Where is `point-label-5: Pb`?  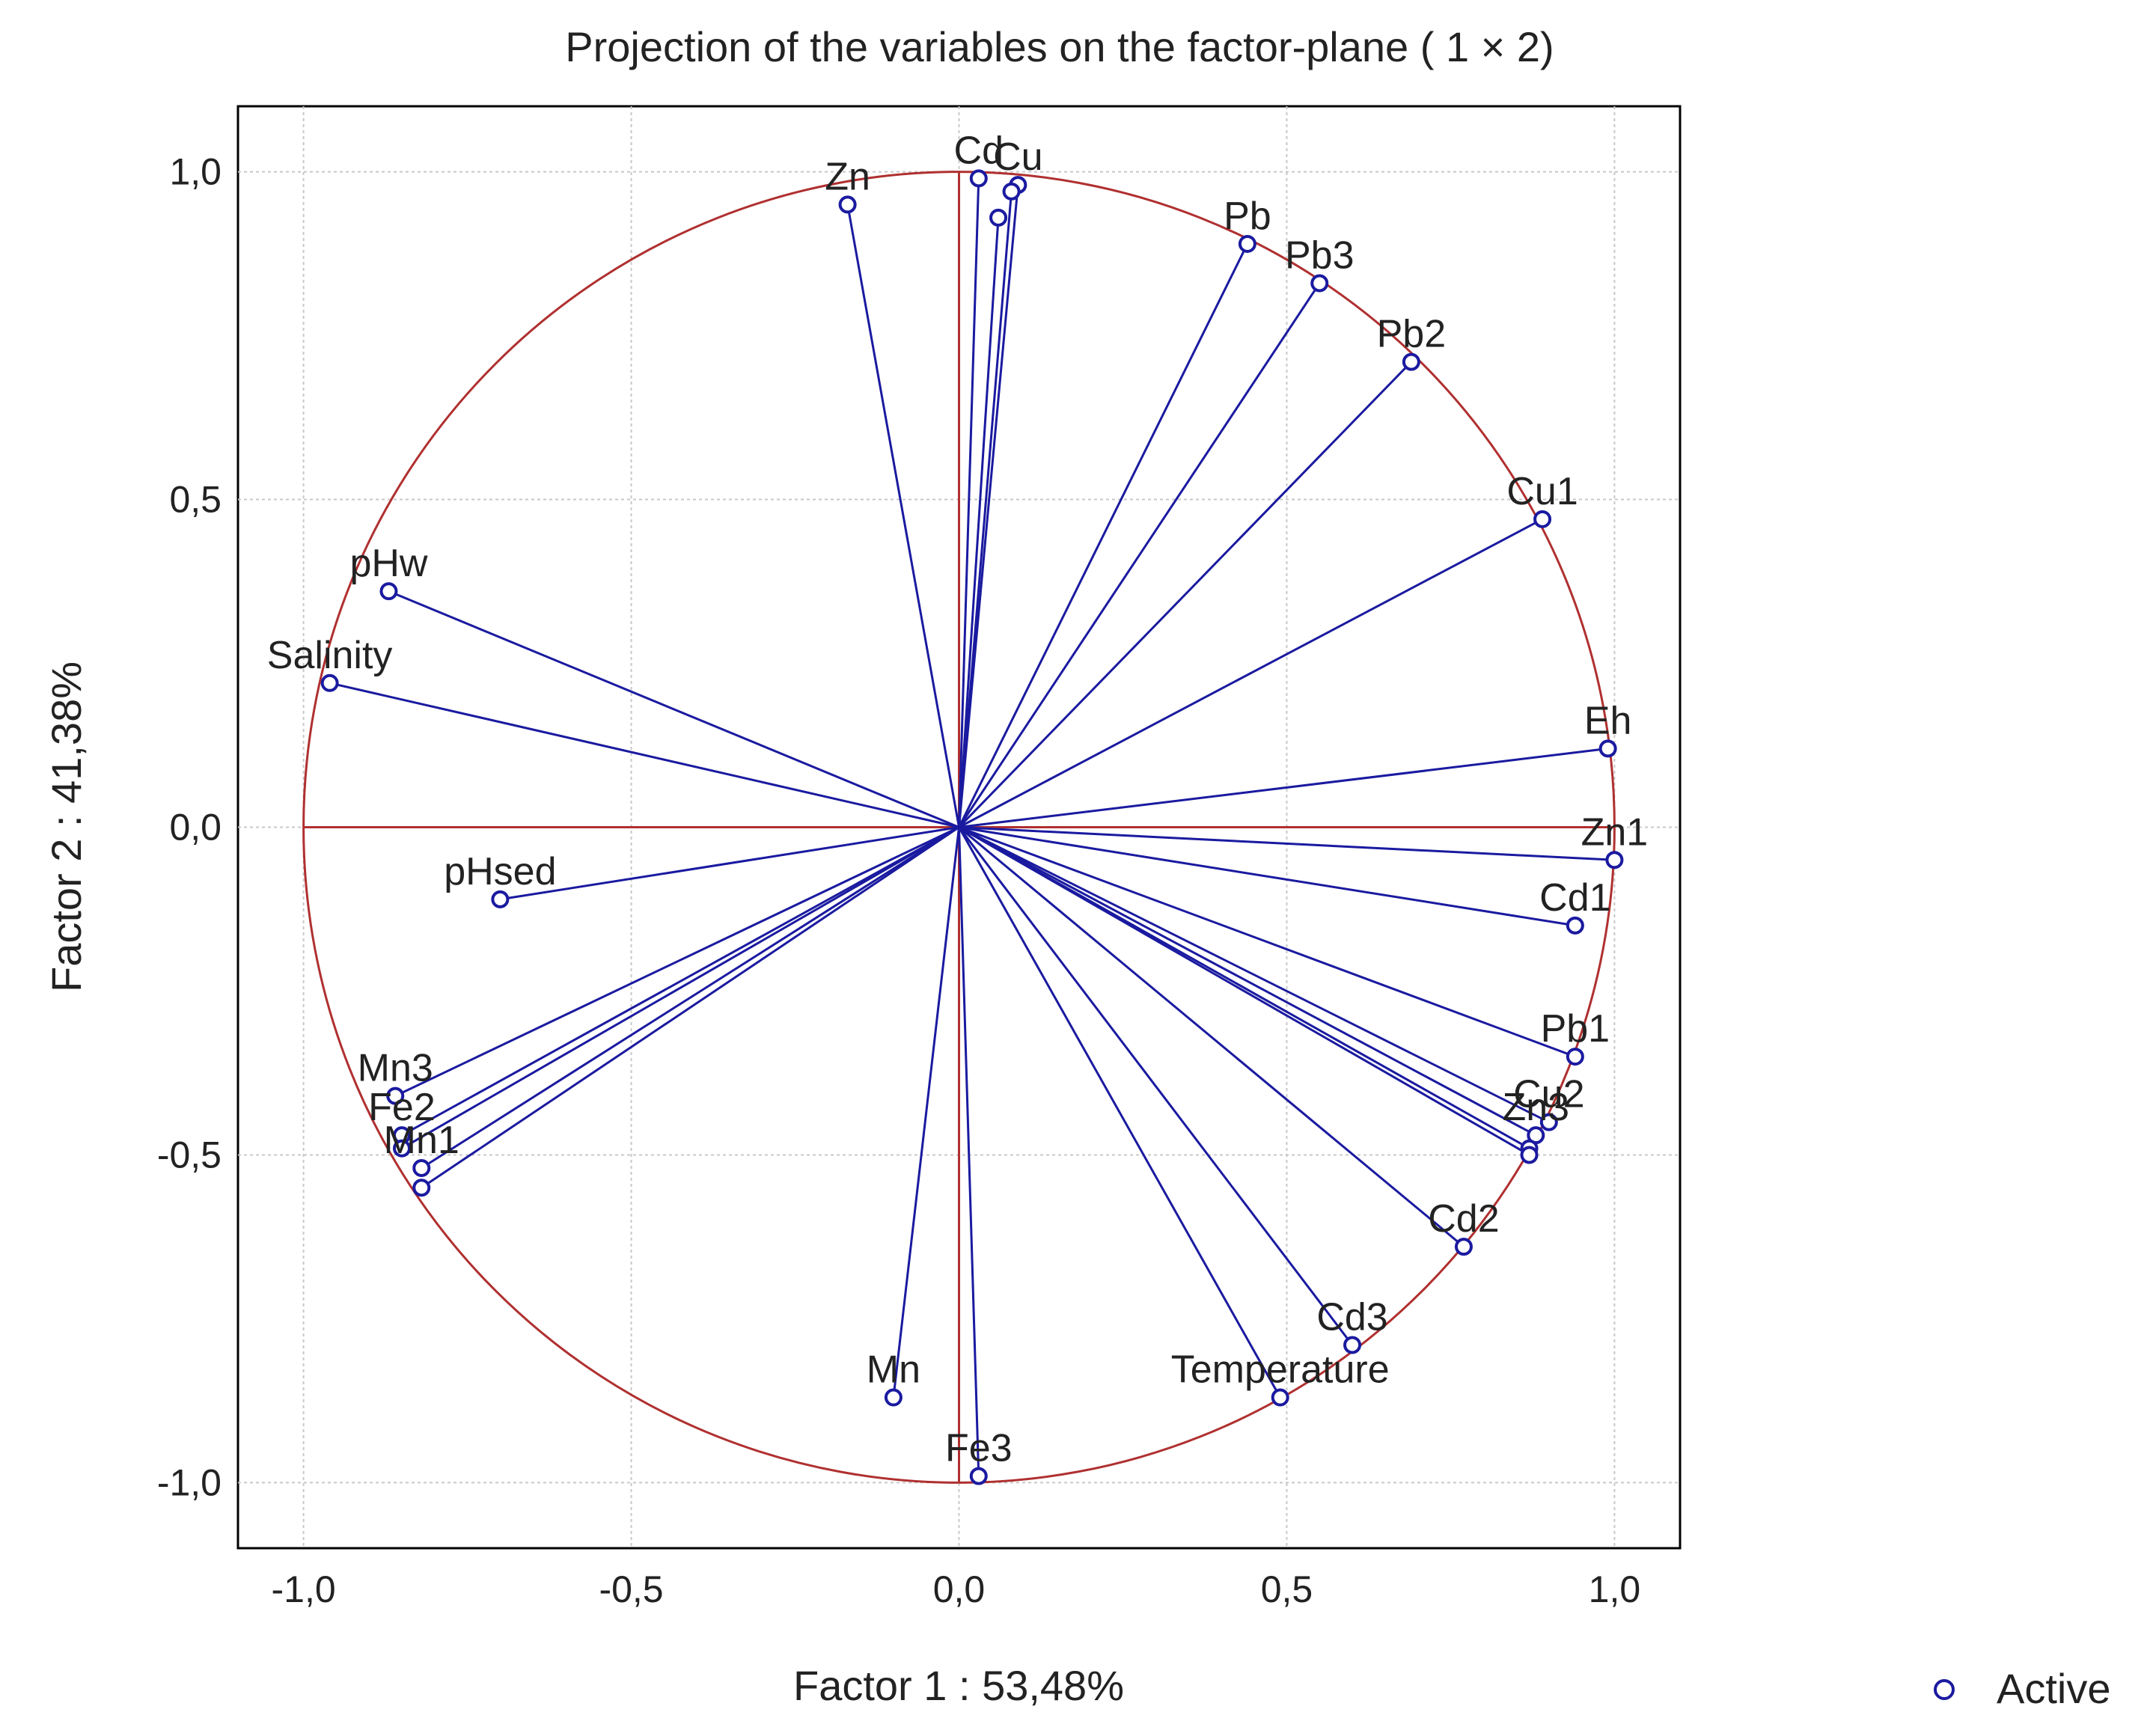
point-label-5: Pb is located at coordinates (1247, 216).